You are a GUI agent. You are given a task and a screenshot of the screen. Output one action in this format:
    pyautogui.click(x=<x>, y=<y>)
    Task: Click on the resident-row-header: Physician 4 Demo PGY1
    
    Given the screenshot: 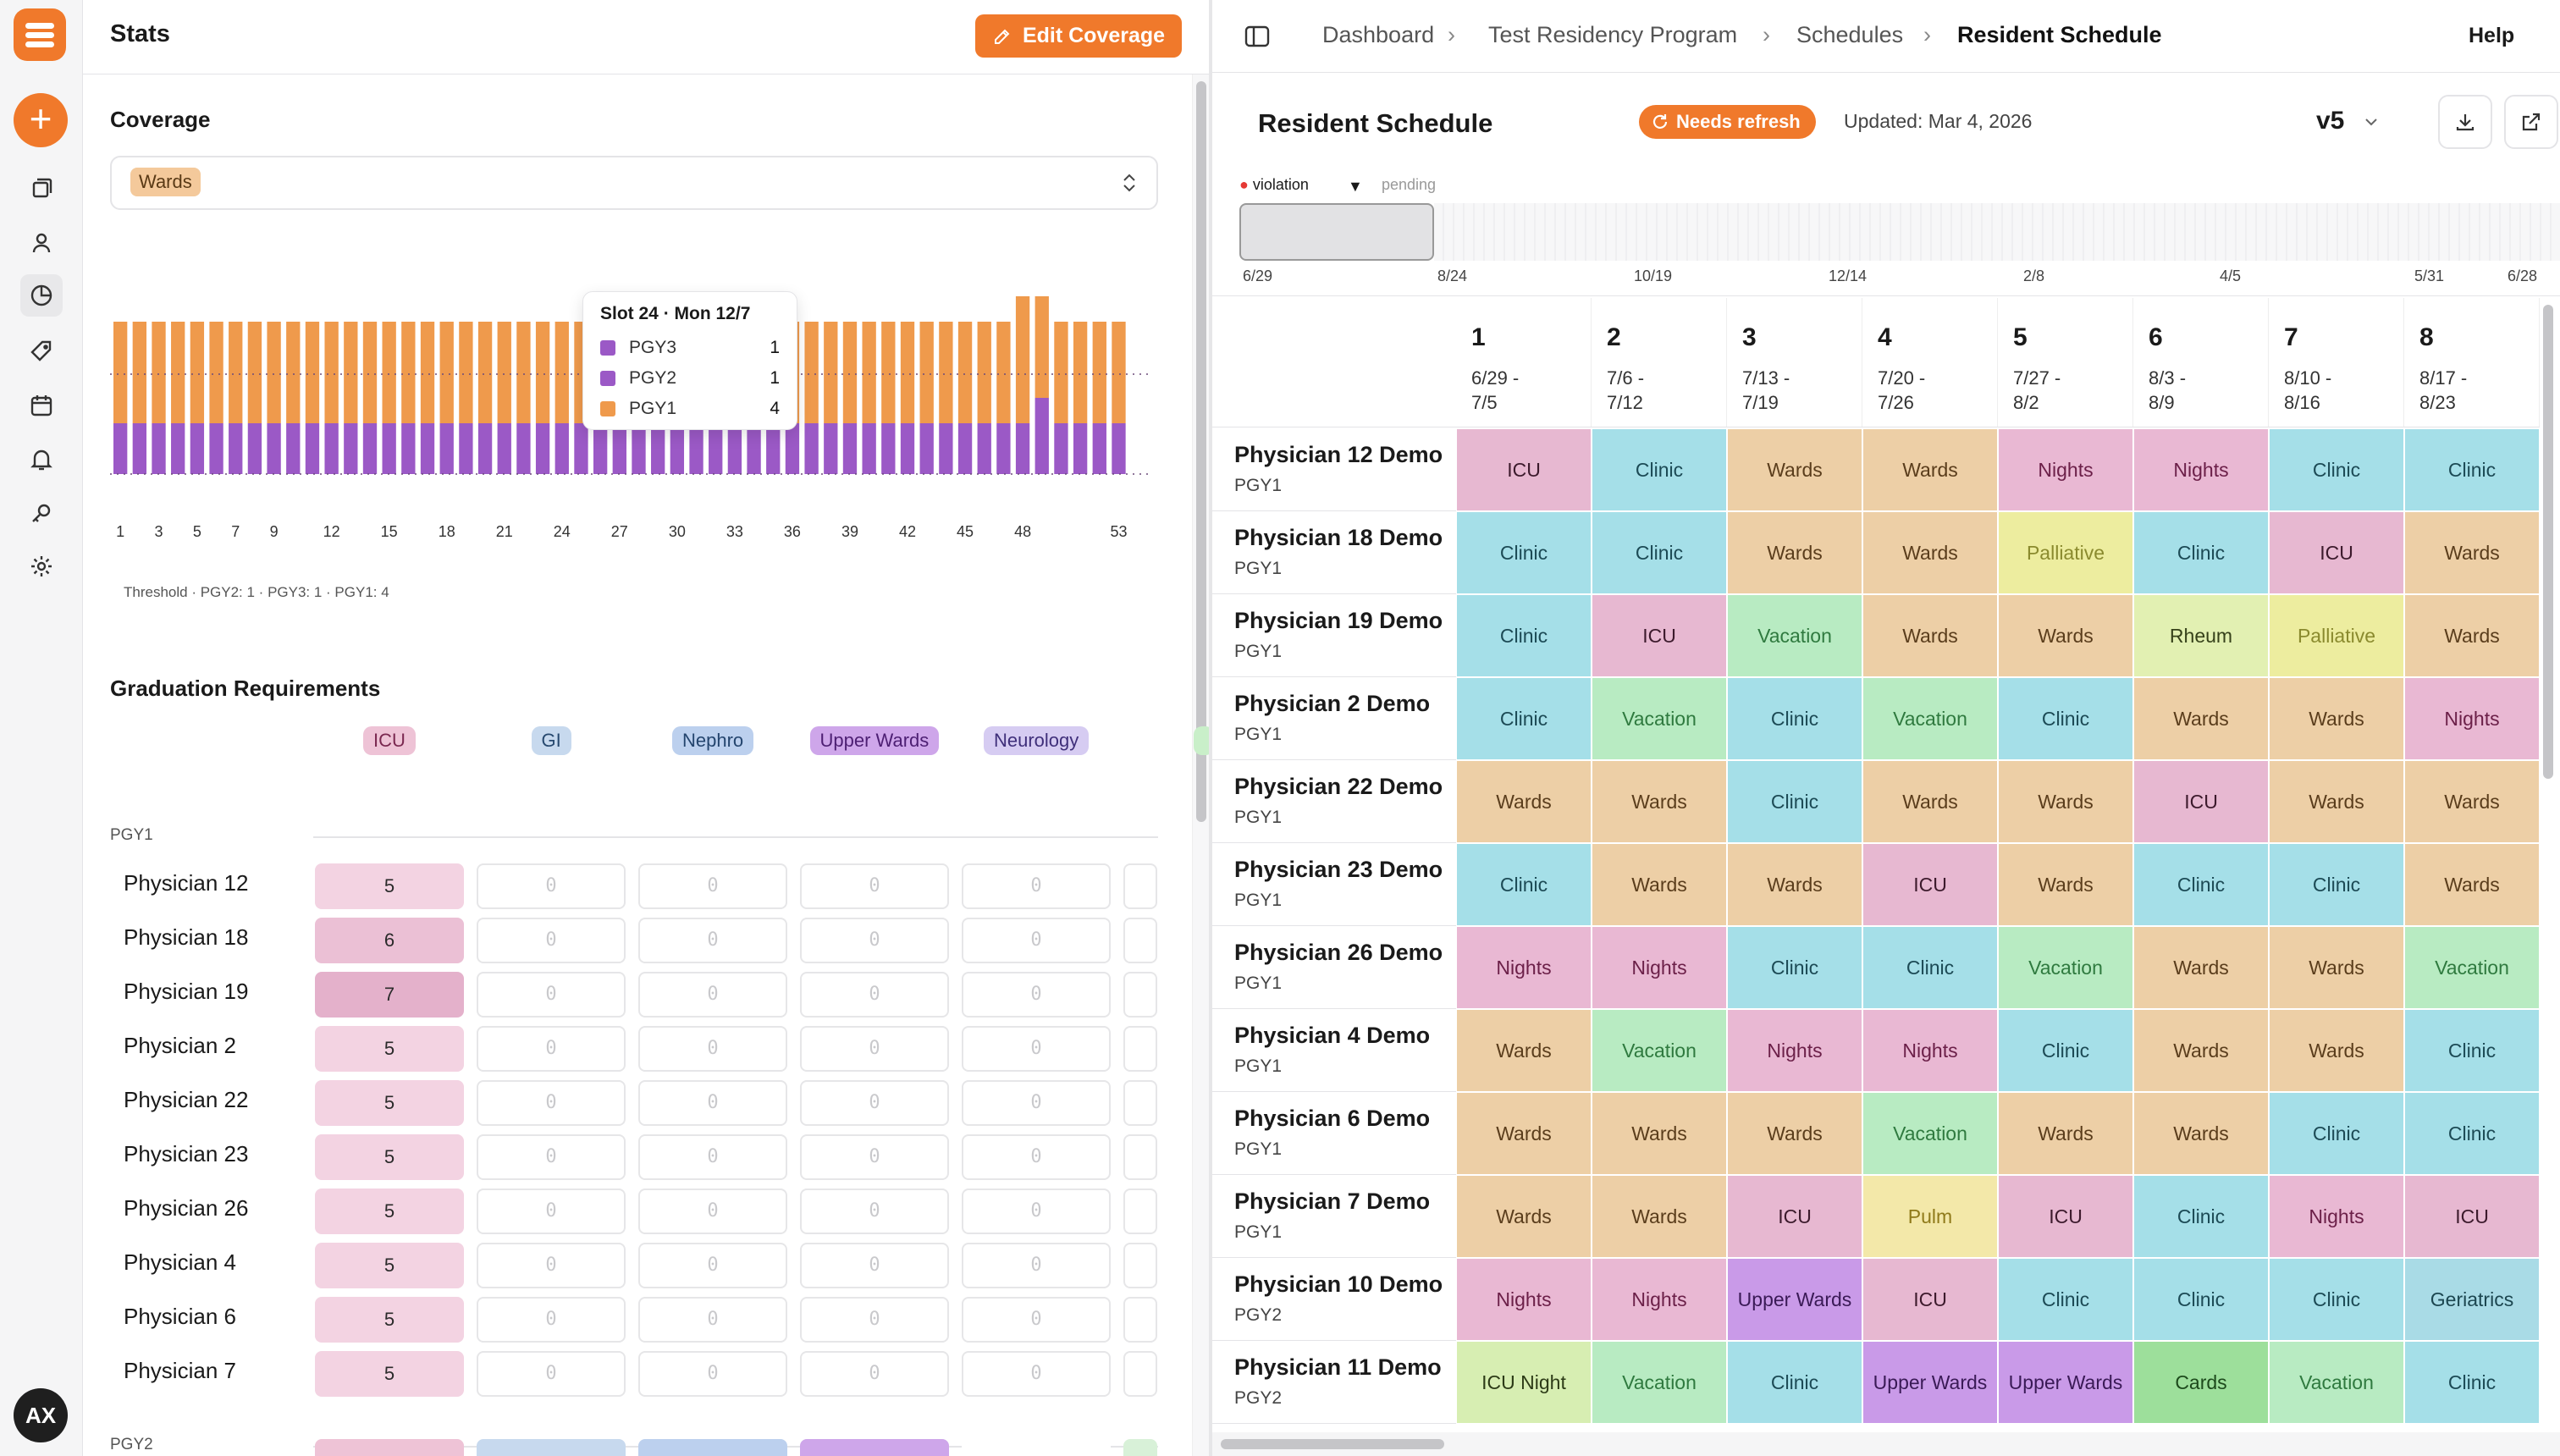 What is the action you would take?
    pyautogui.click(x=1334, y=1051)
    